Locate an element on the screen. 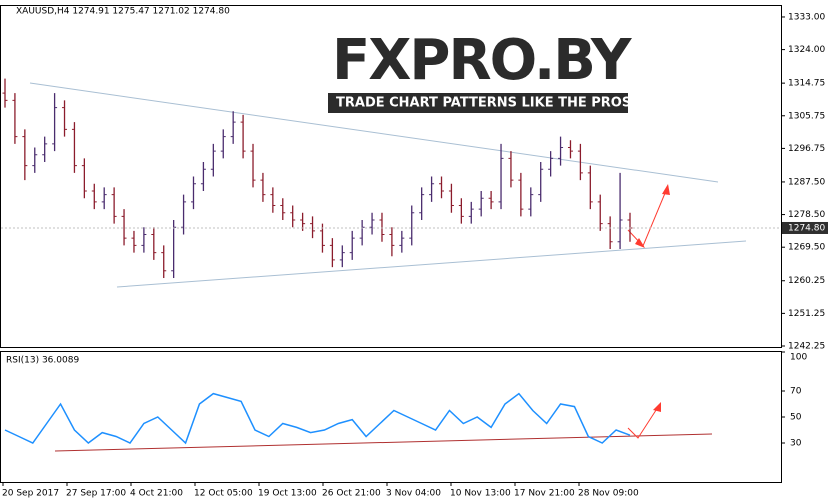  y-tick-label: 1314.75 is located at coordinates (806, 84).